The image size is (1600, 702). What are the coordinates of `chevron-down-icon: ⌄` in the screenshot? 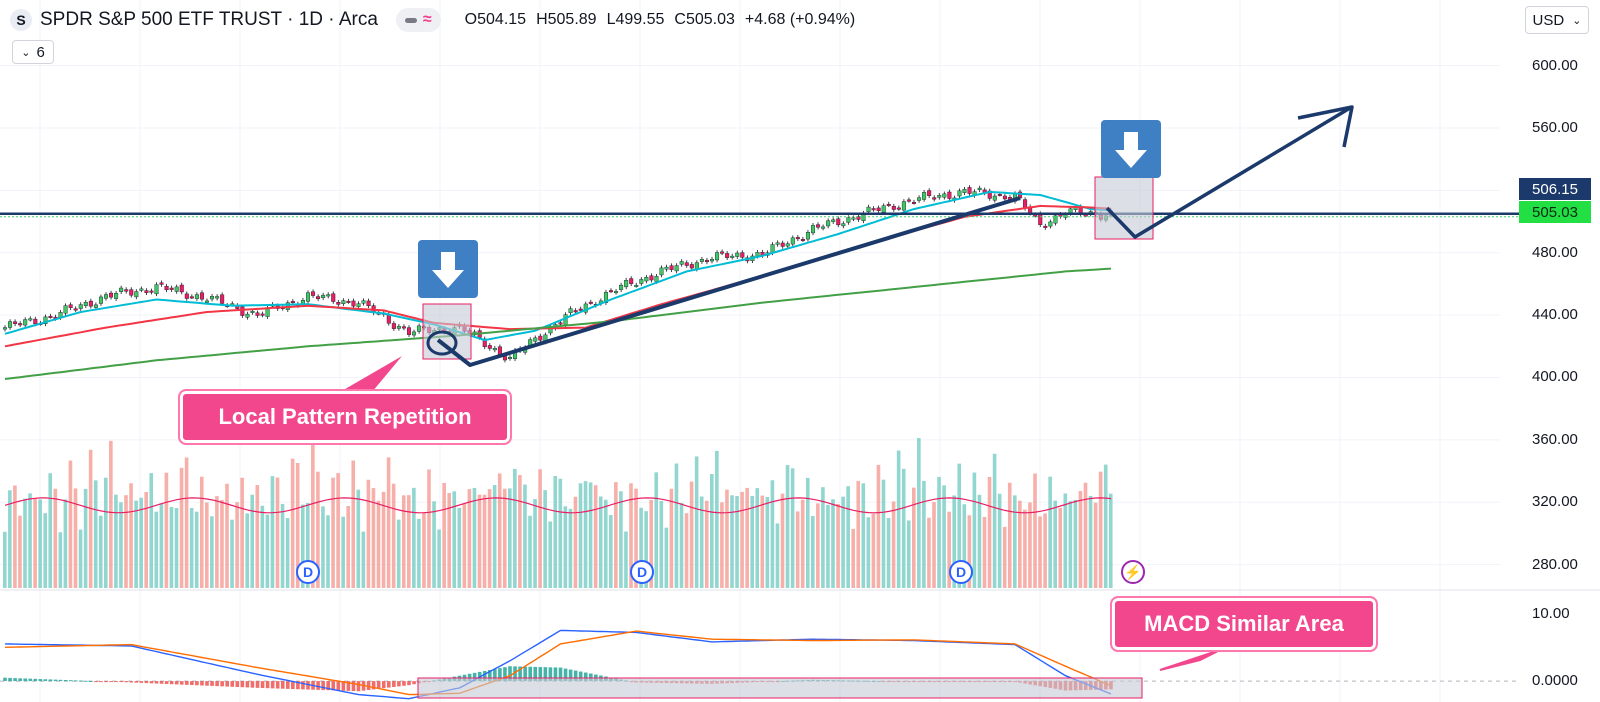 It's located at (1577, 20).